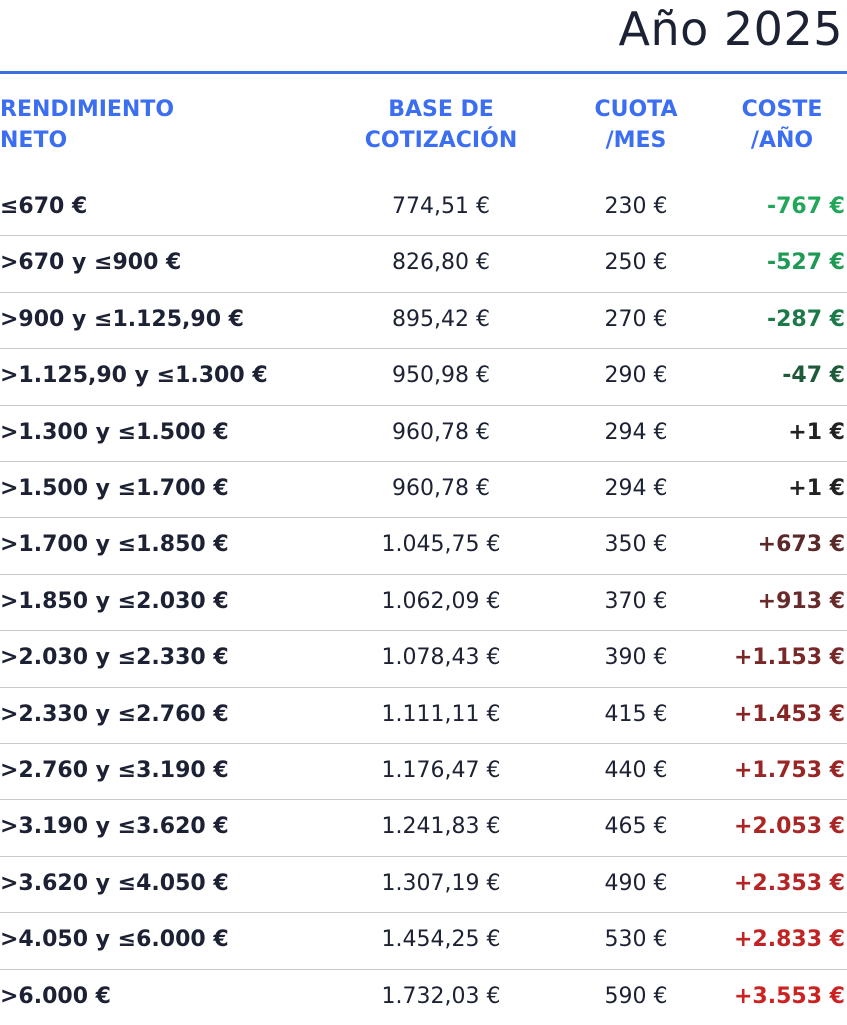 The height and width of the screenshot is (1025, 847). Describe the element at coordinates (441, 125) in the screenshot. I see `column-header: BASE DE COTIZACIÓN` at that location.